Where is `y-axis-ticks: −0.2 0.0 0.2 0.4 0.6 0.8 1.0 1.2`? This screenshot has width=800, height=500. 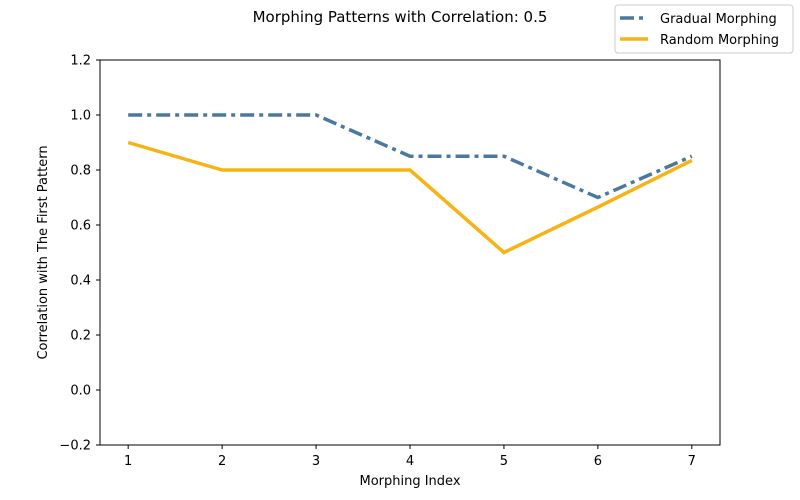
y-axis-ticks: −0.2 0.0 0.2 0.4 0.6 0.8 1.0 1.2 is located at coordinates (79, 254).